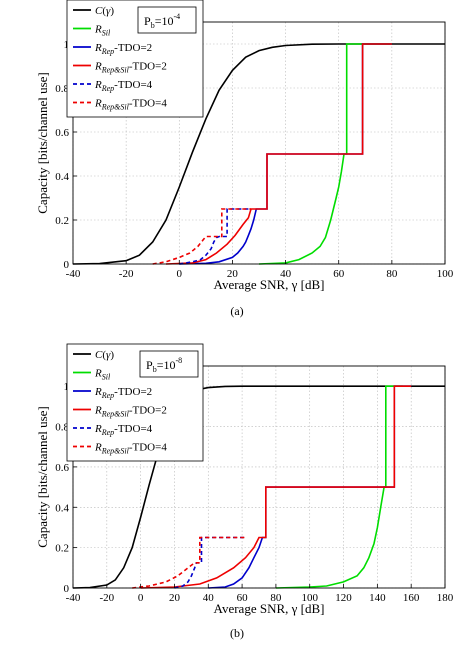 The height and width of the screenshot is (645, 474). Describe the element at coordinates (164, 365) in the screenshot. I see `annotation-label: Pb=10-8` at that location.